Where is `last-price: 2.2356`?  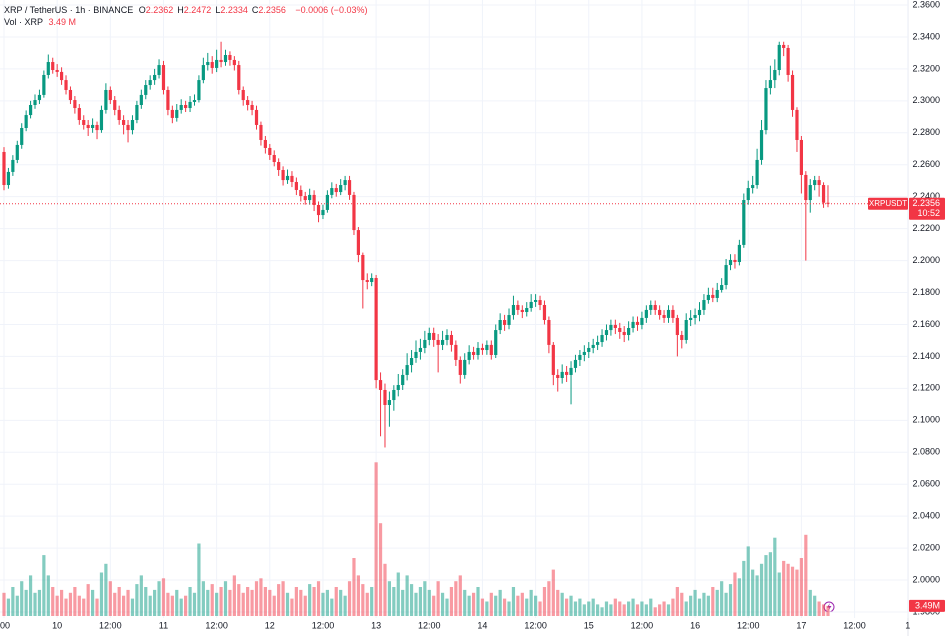 last-price: 2.2356 is located at coordinates (926, 203).